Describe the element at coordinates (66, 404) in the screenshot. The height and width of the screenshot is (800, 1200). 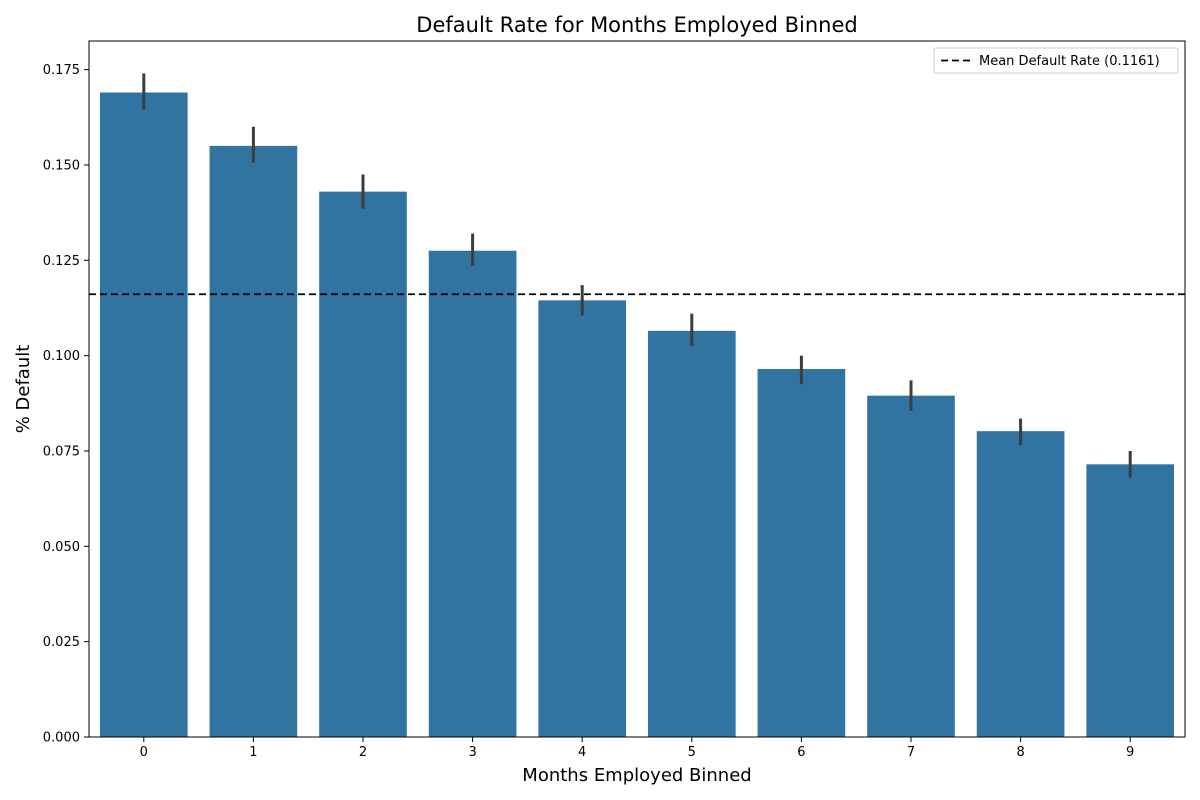
I see `y-axis: 0.000 0.025 0.050 0.075 0.100 0.125 0.150 0.175` at that location.